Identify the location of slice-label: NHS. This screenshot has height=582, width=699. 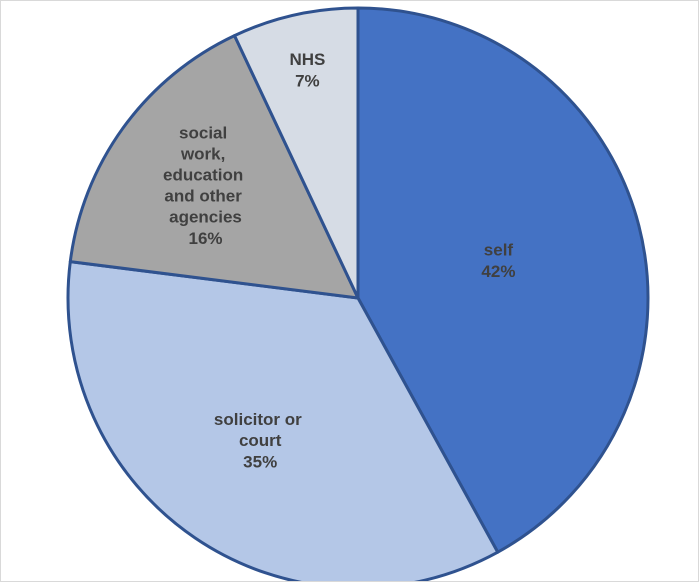
(307, 60).